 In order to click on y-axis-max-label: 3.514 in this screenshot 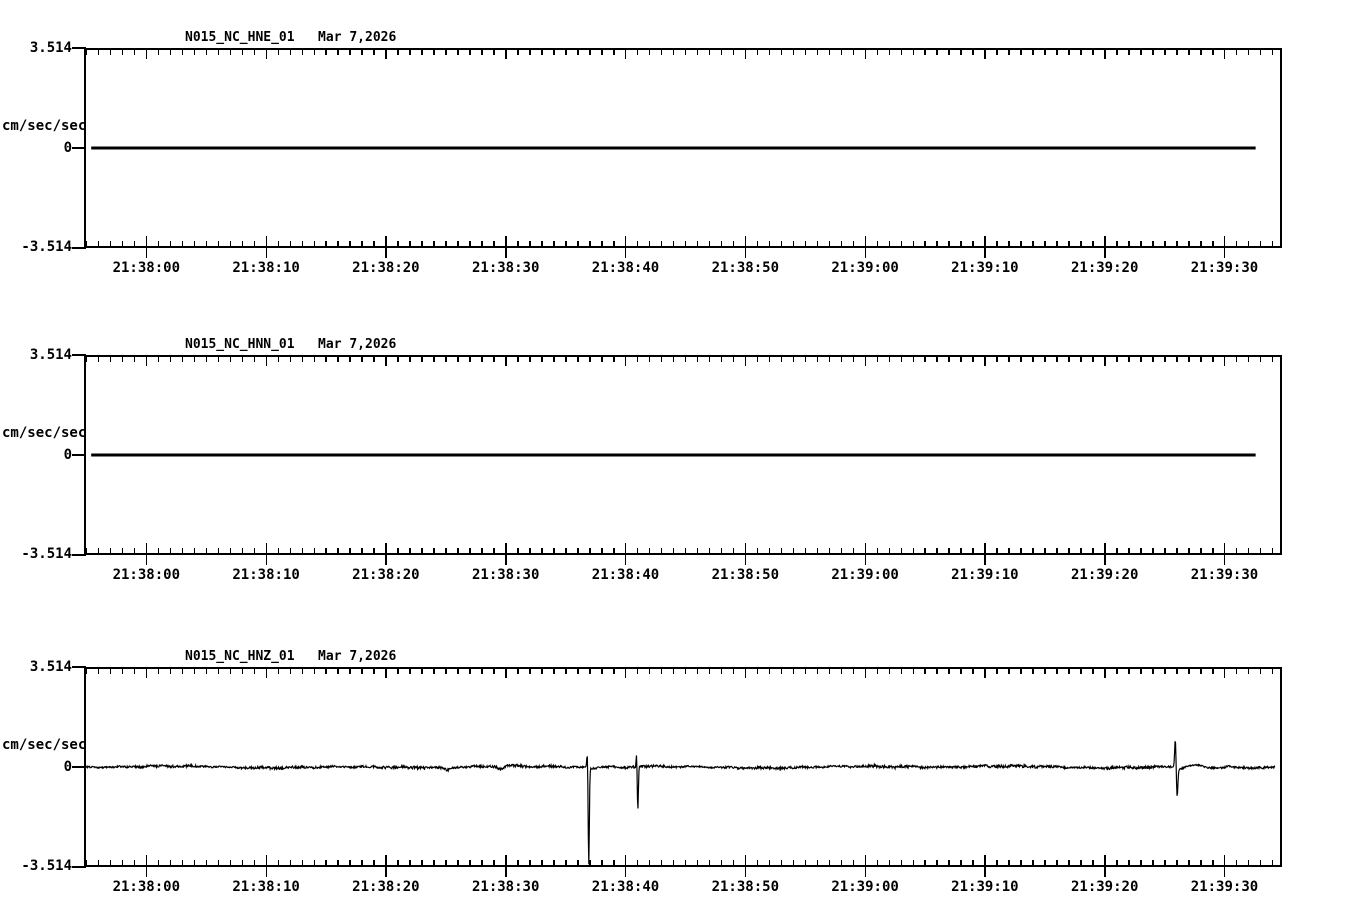, I will do `click(50, 48)`.